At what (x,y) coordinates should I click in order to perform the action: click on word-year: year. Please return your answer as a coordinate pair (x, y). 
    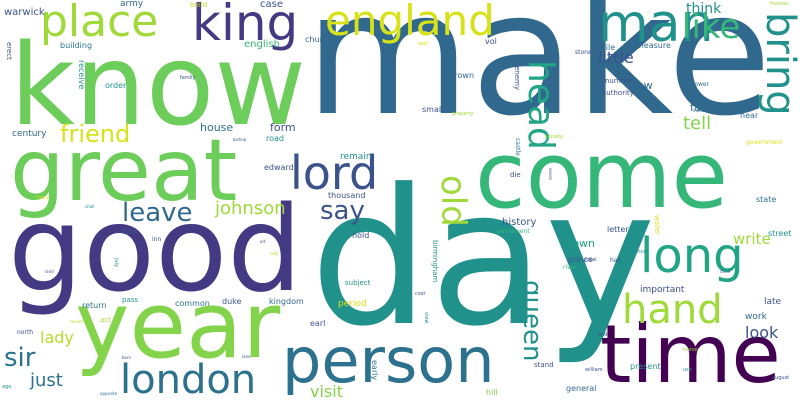
    Looking at the image, I should click on (178, 325).